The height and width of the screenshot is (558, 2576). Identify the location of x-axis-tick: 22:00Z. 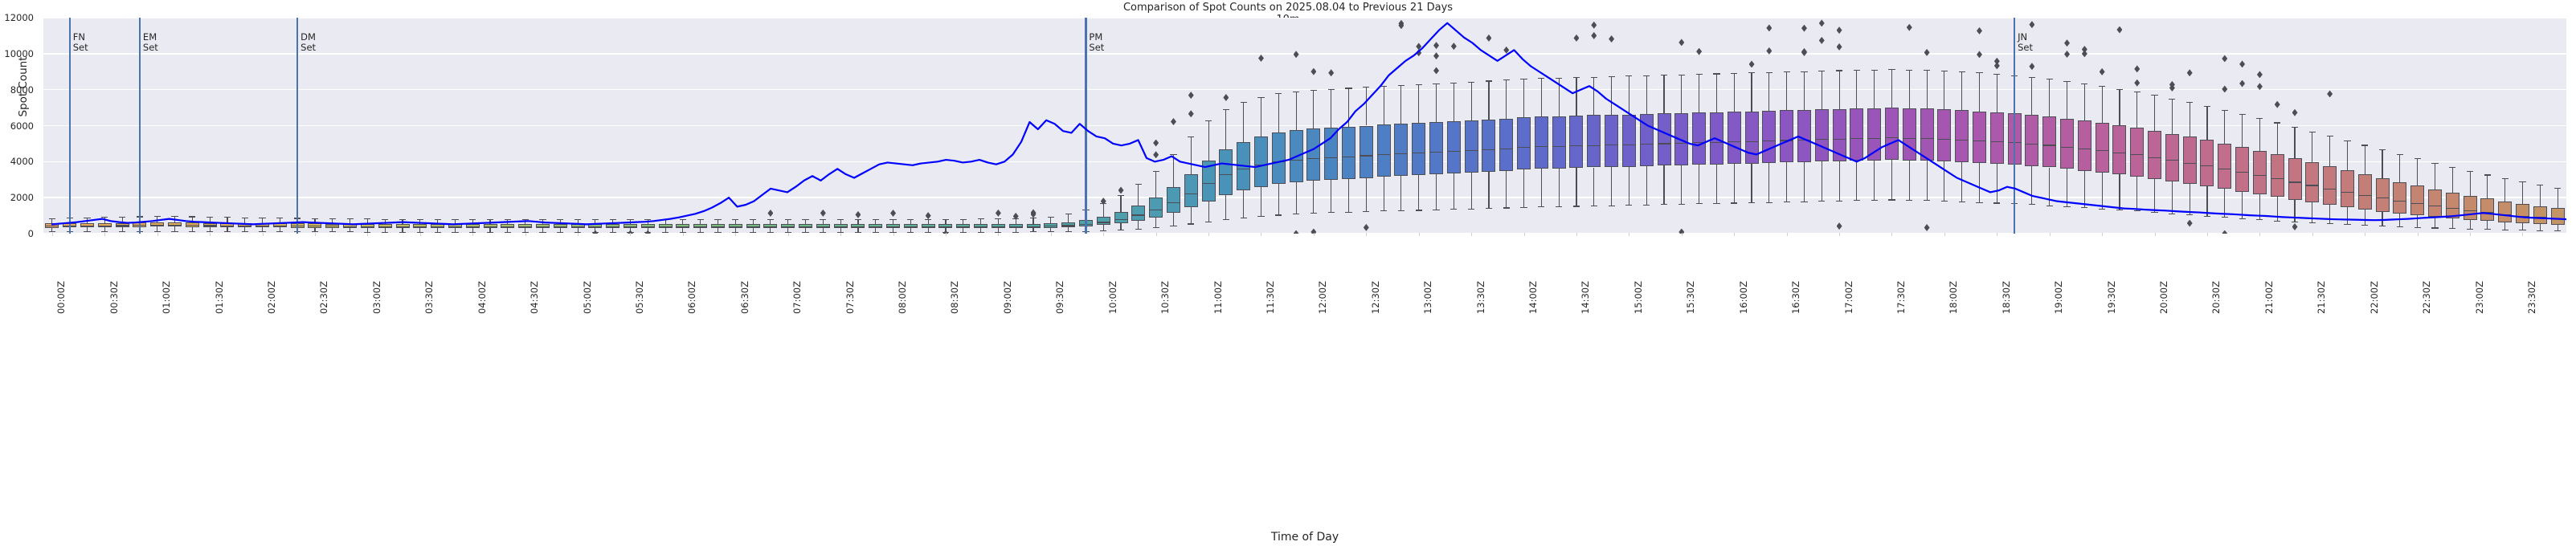
(2374, 298).